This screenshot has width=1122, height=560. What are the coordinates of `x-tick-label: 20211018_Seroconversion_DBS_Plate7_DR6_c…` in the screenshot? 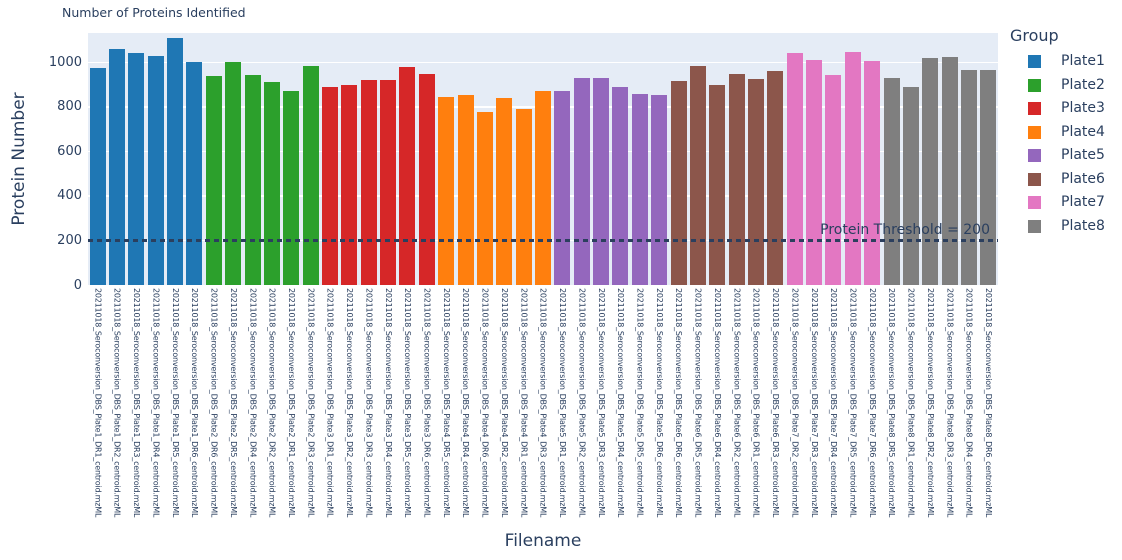 It's located at (872, 403).